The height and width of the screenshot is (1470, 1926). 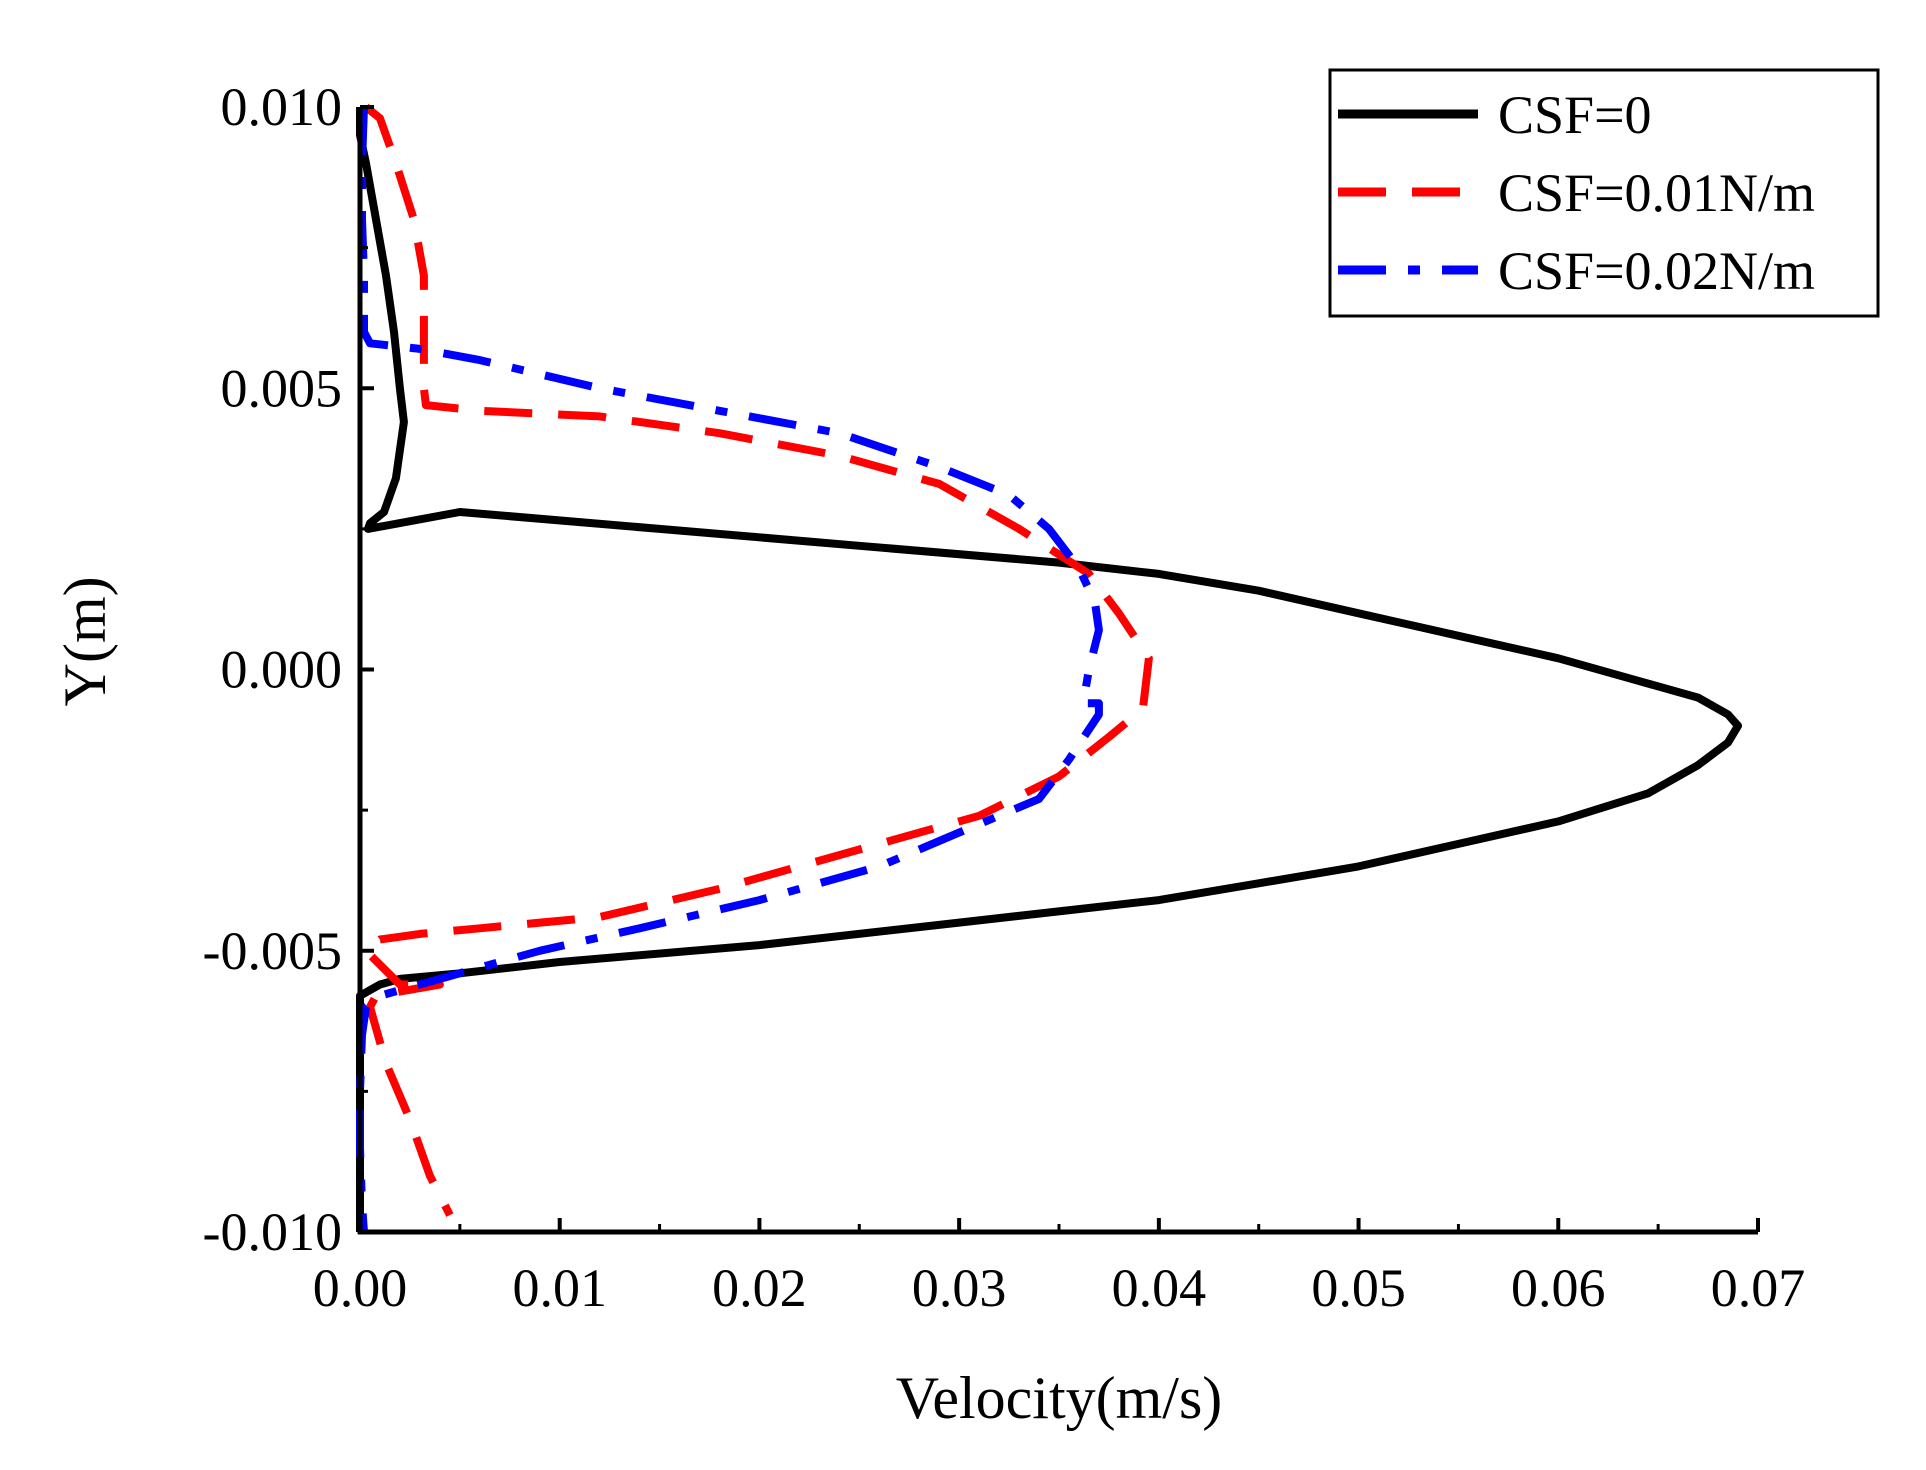 I want to click on x-tick-label: 0.07, so click(x=1758, y=1288).